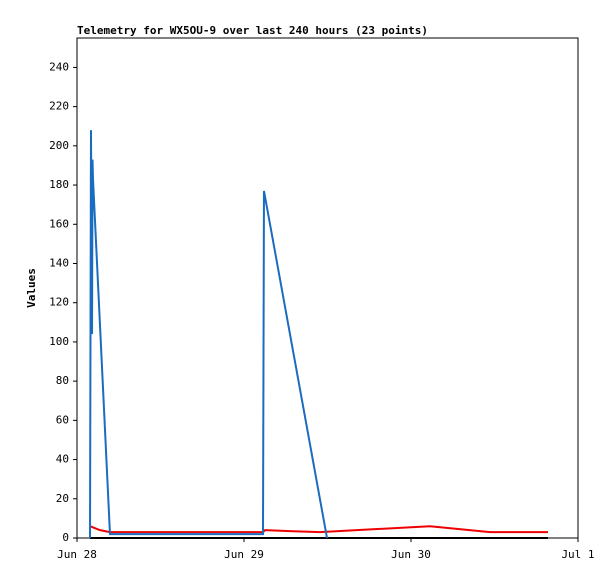 This screenshot has height=579, width=615. I want to click on x-tick-label: Jun 28, so click(77, 554).